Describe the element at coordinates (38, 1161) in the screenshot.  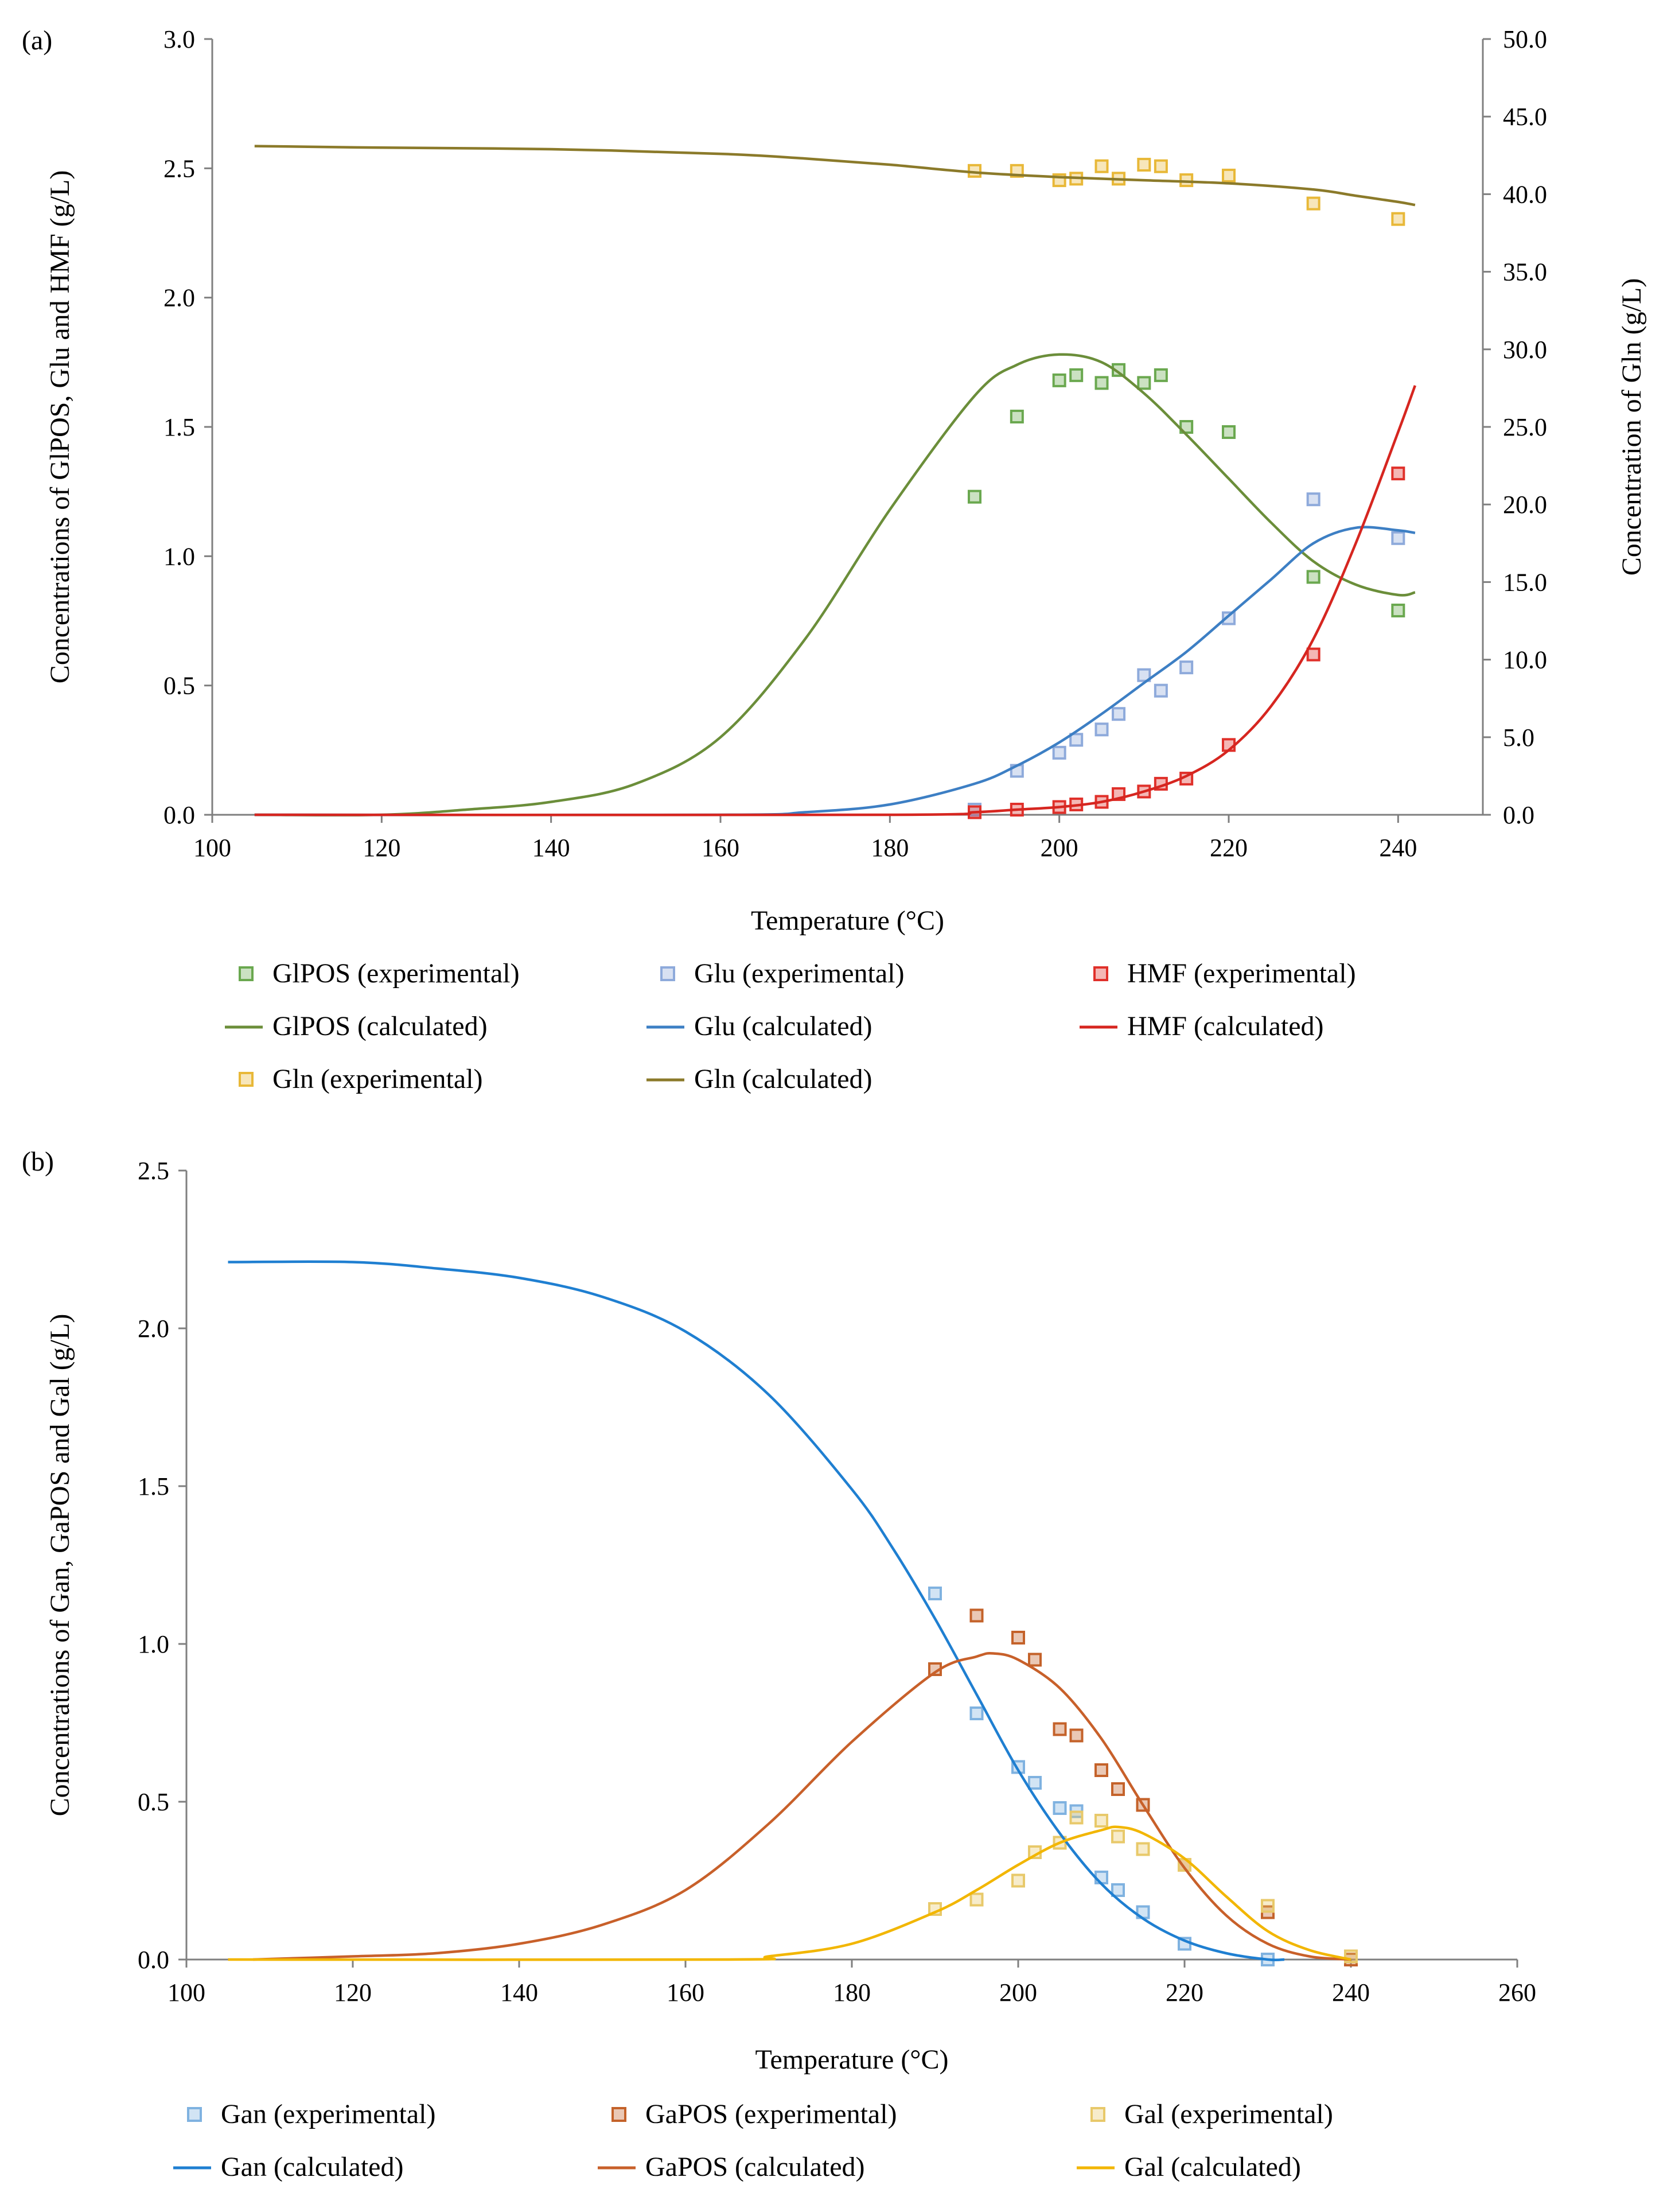
I see `panel-label: (b)` at that location.